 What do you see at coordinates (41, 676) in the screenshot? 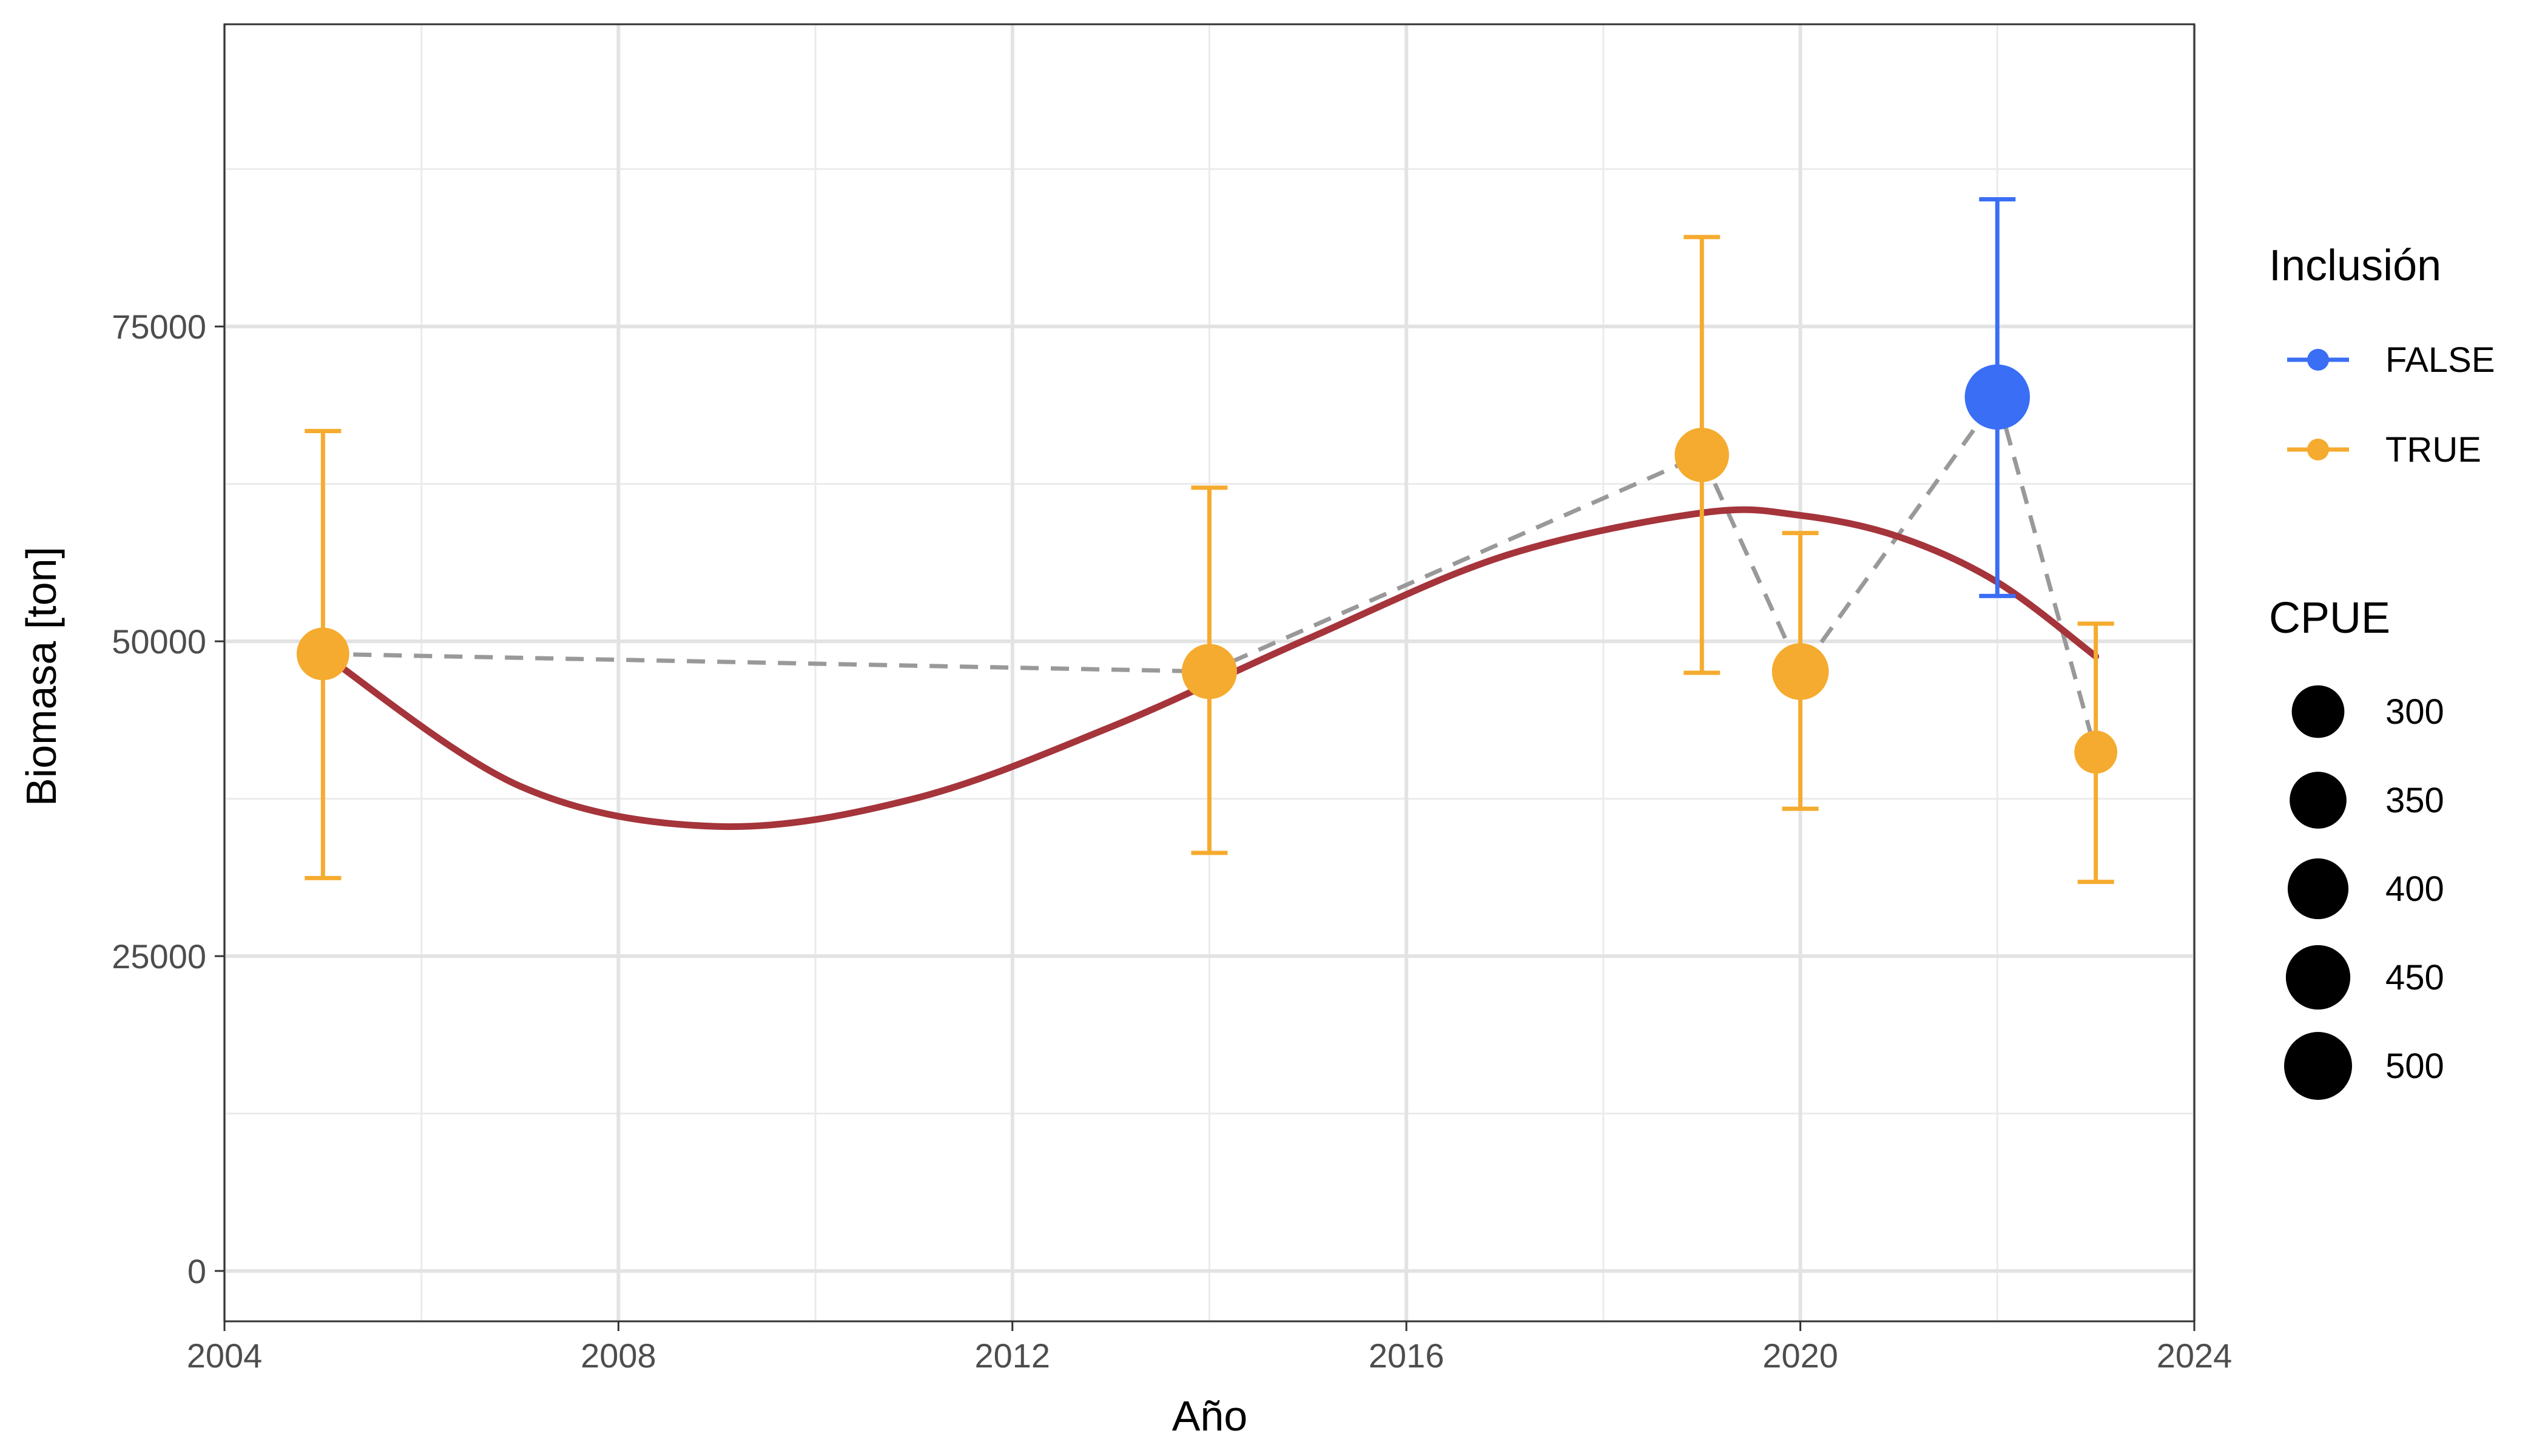
I see `y-axis-title: Biomasa [ton]` at bounding box center [41, 676].